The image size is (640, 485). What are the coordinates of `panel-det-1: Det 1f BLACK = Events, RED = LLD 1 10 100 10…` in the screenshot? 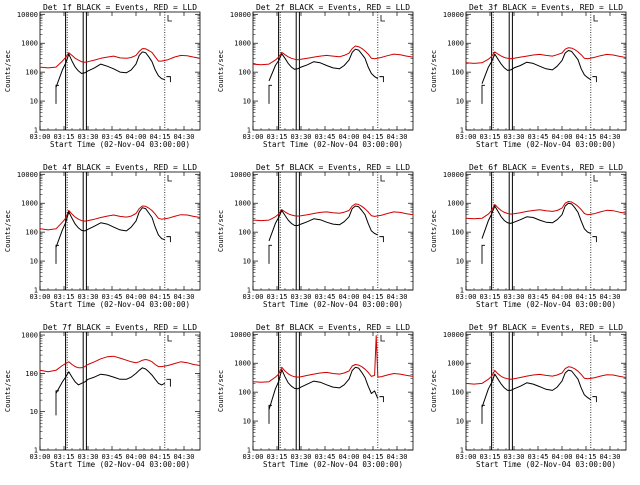 It's located at (102, 76).